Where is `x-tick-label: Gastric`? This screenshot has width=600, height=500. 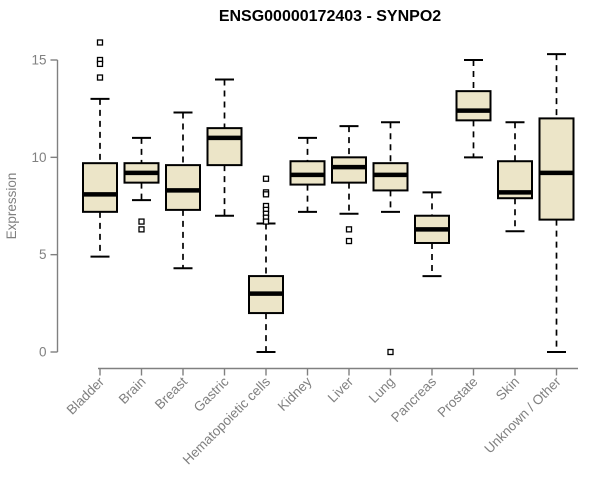
x-tick-label: Gastric is located at coordinates (211, 394).